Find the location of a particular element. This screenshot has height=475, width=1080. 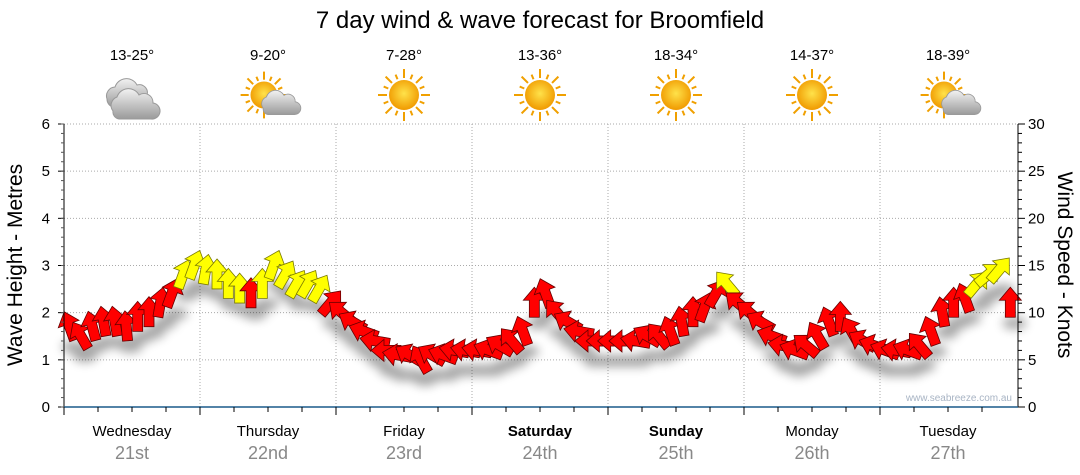

y-tick-label-right: 5 is located at coordinates (1032, 360).